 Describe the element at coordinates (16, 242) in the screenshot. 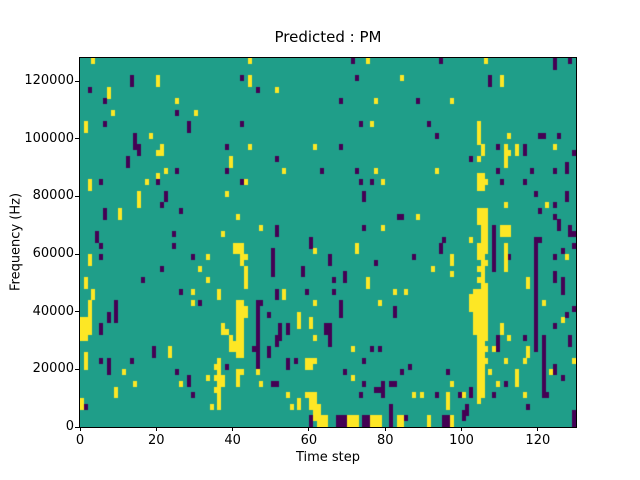

I see `y-axis-label: Frequency (Hz)` at that location.